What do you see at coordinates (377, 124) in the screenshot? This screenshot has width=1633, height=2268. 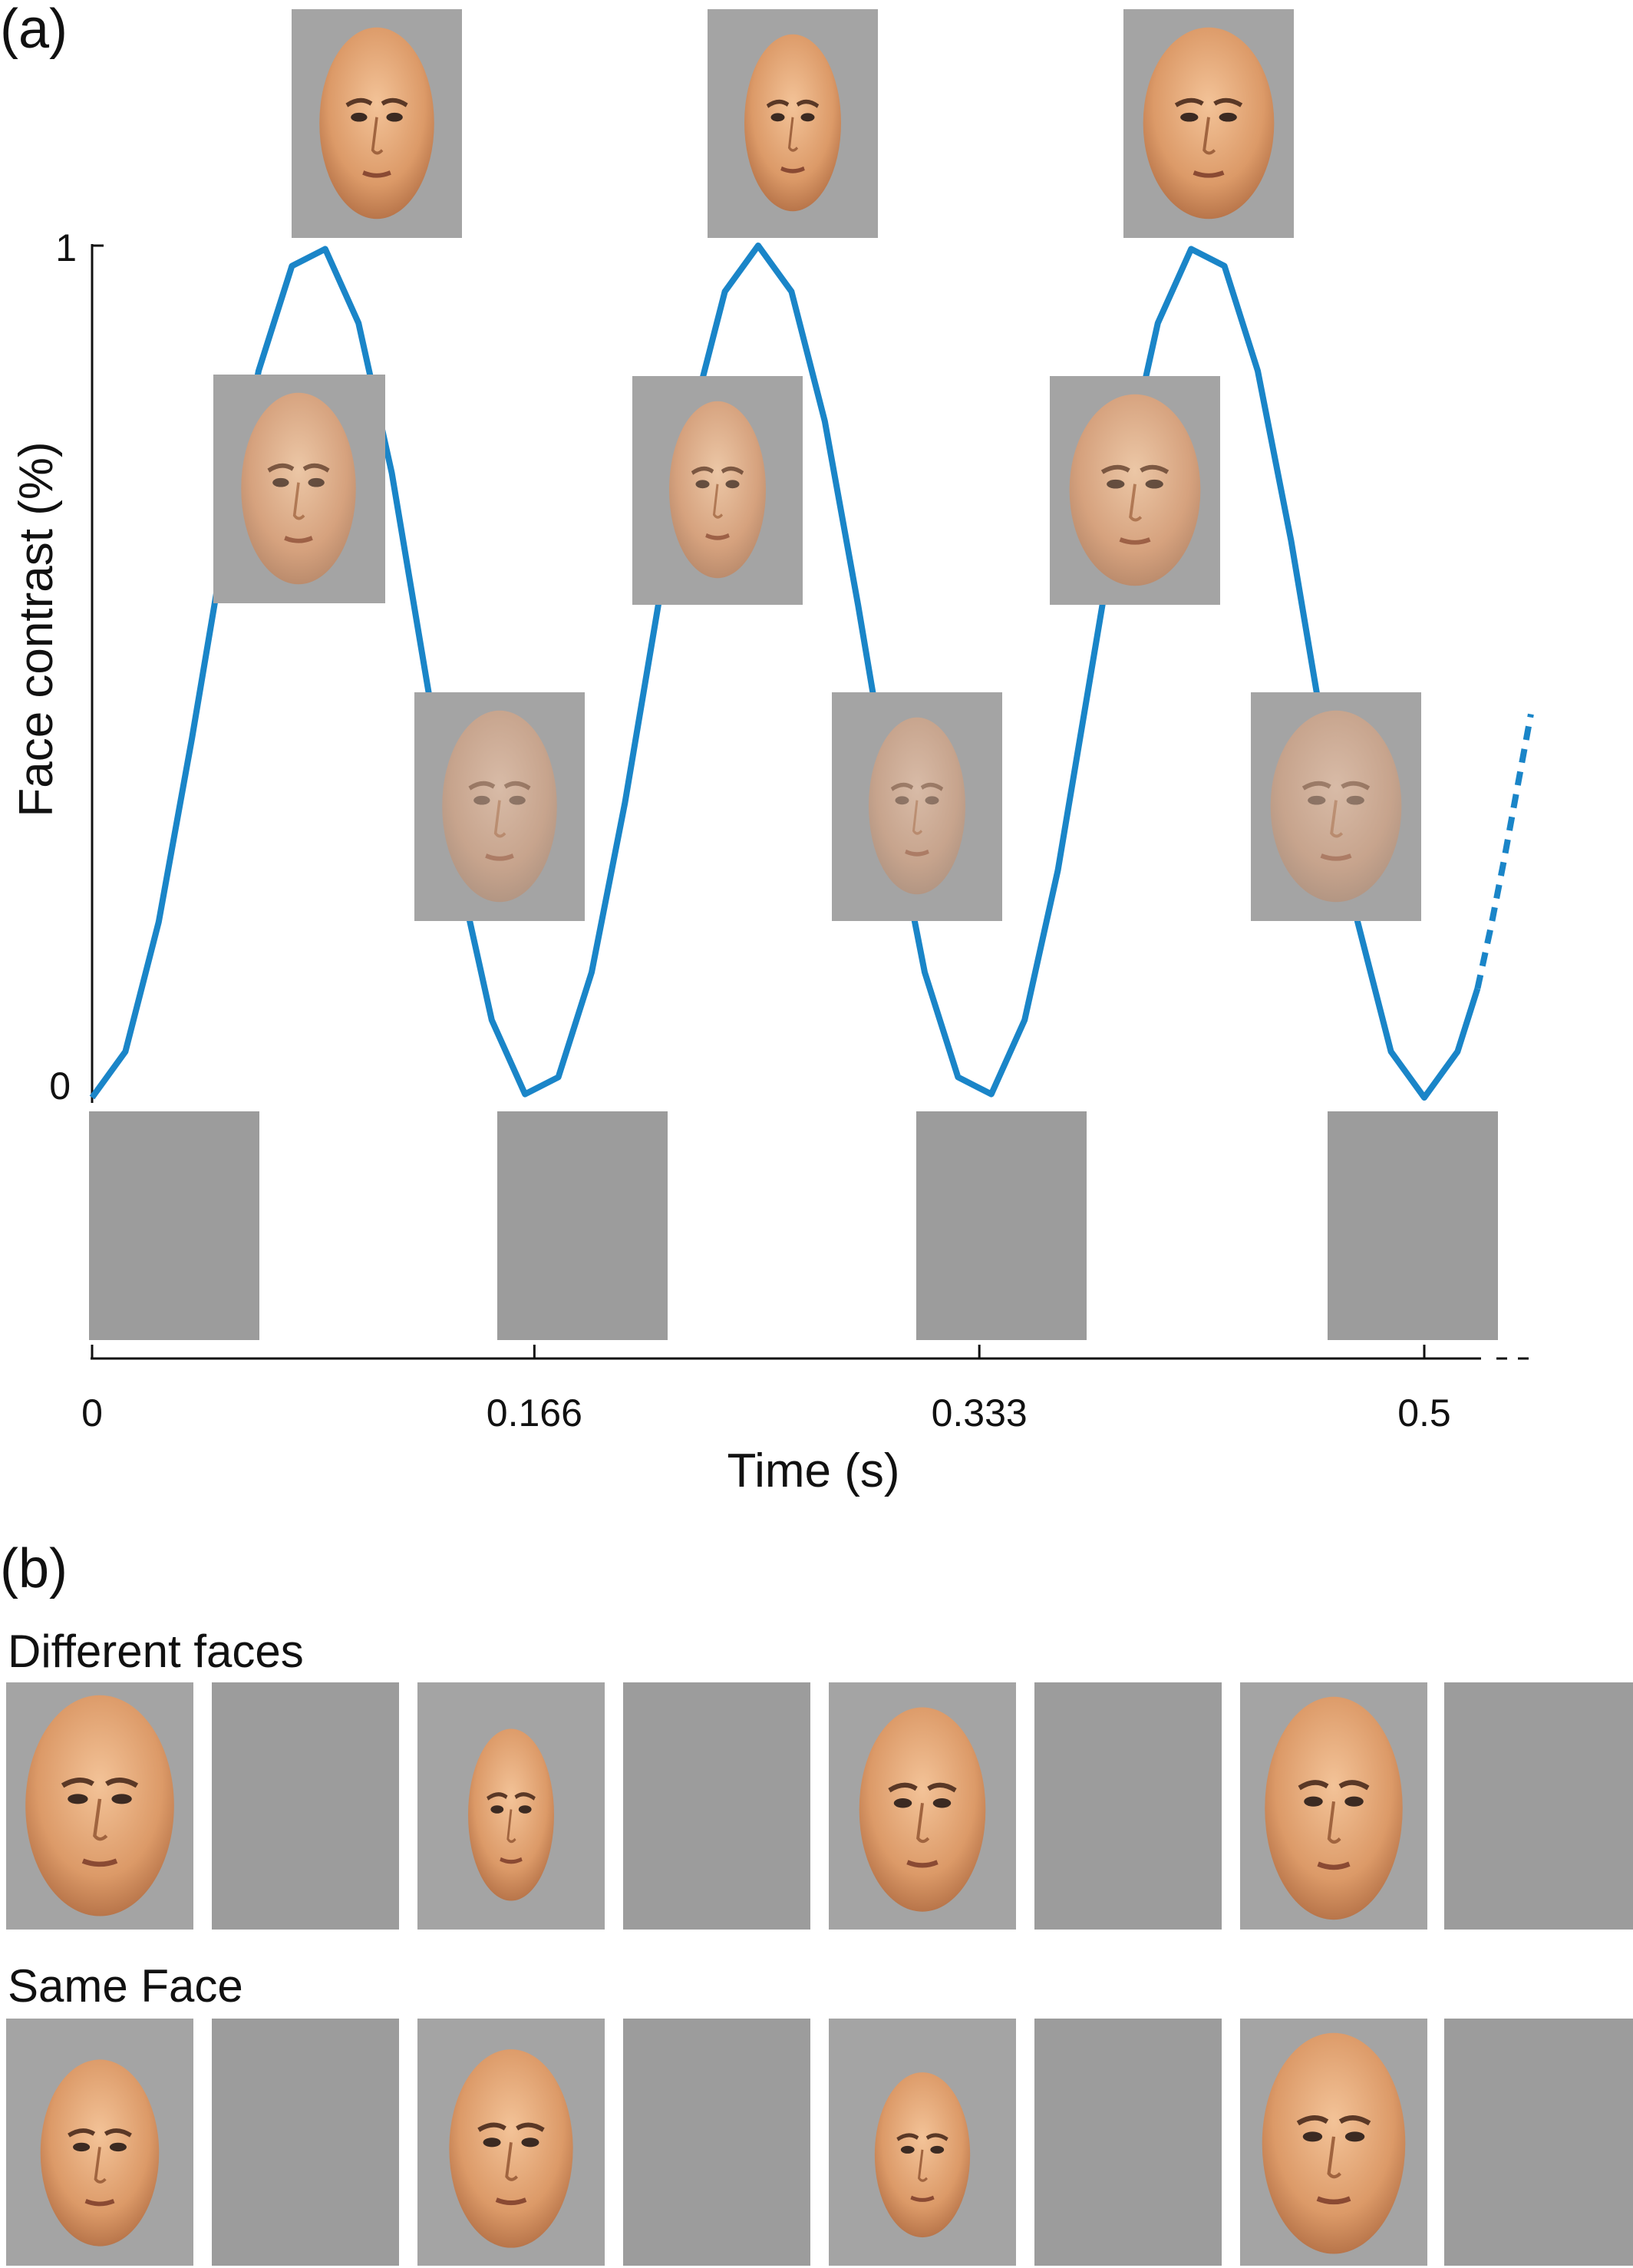 I see `face-cycle1-full` at bounding box center [377, 124].